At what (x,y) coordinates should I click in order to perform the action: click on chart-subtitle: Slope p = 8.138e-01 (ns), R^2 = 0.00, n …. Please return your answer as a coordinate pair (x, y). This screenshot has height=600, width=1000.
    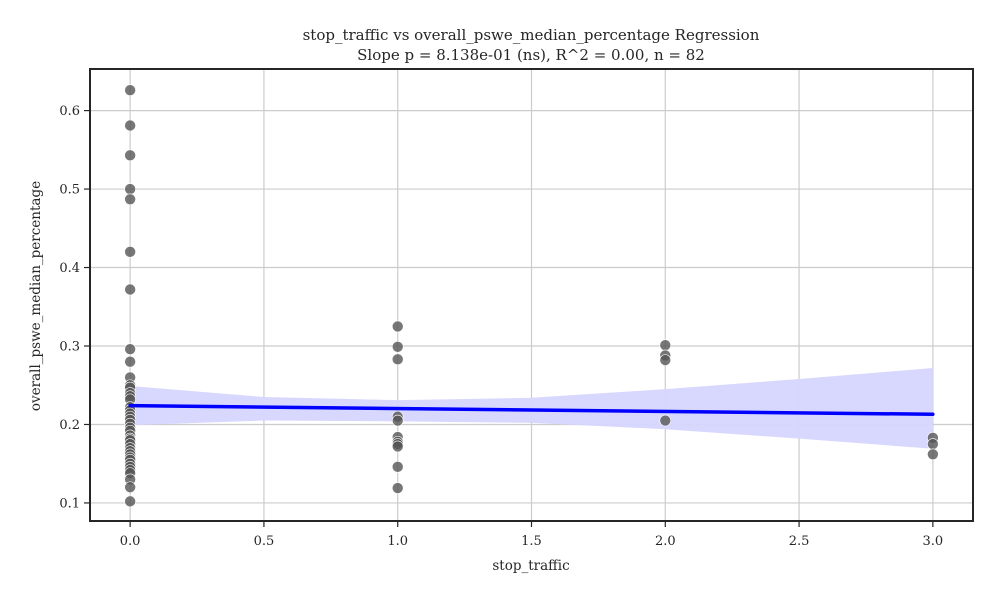
    Looking at the image, I should click on (531, 55).